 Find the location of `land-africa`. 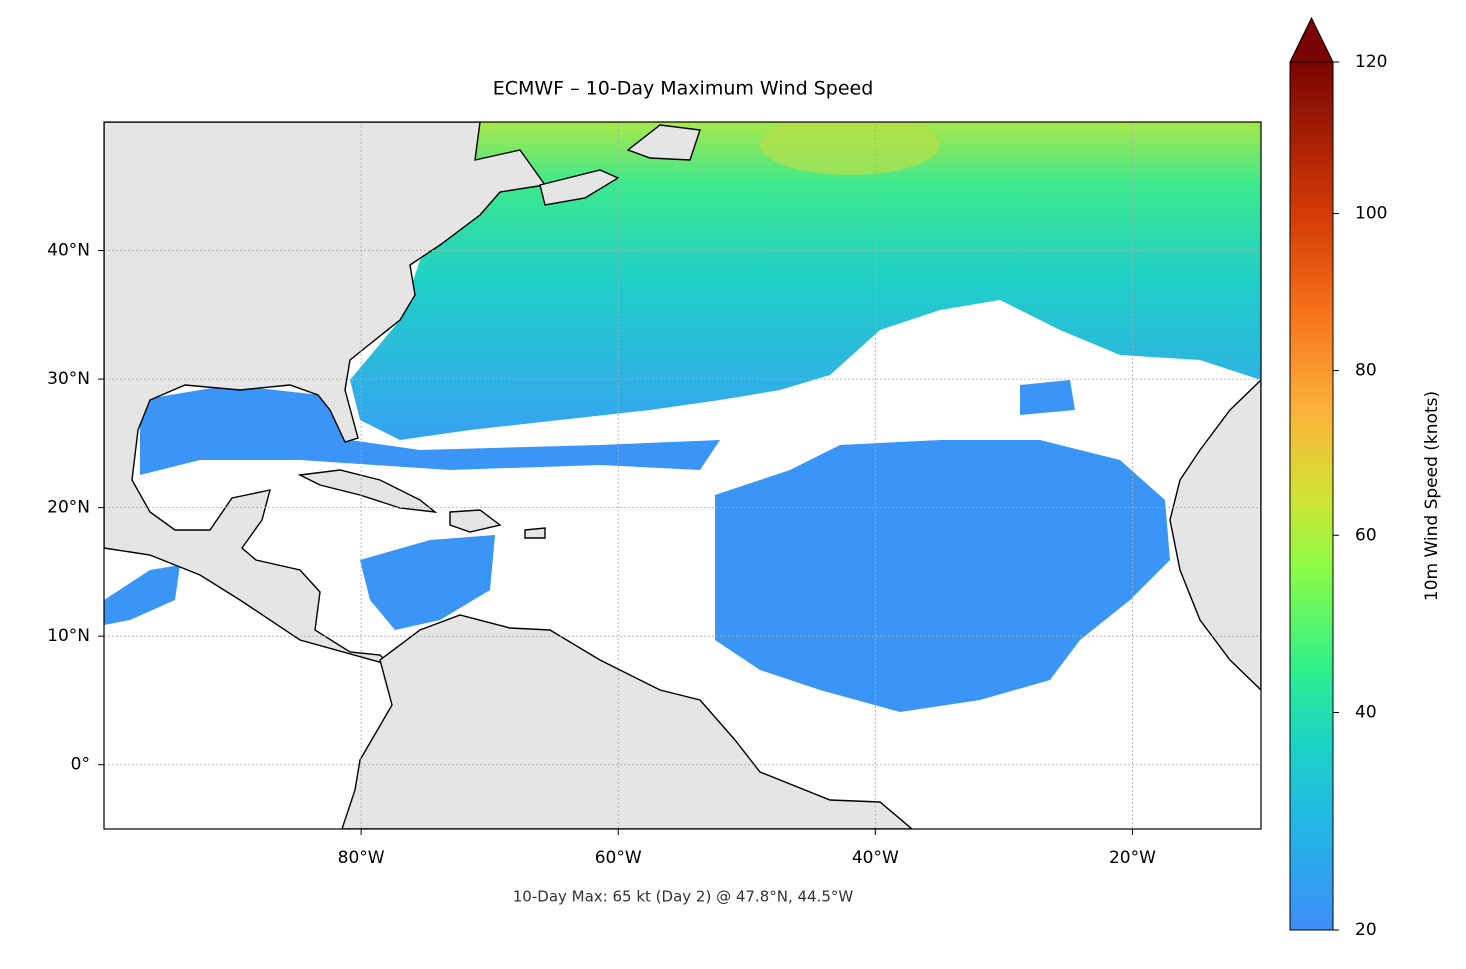

land-africa is located at coordinates (1215, 535).